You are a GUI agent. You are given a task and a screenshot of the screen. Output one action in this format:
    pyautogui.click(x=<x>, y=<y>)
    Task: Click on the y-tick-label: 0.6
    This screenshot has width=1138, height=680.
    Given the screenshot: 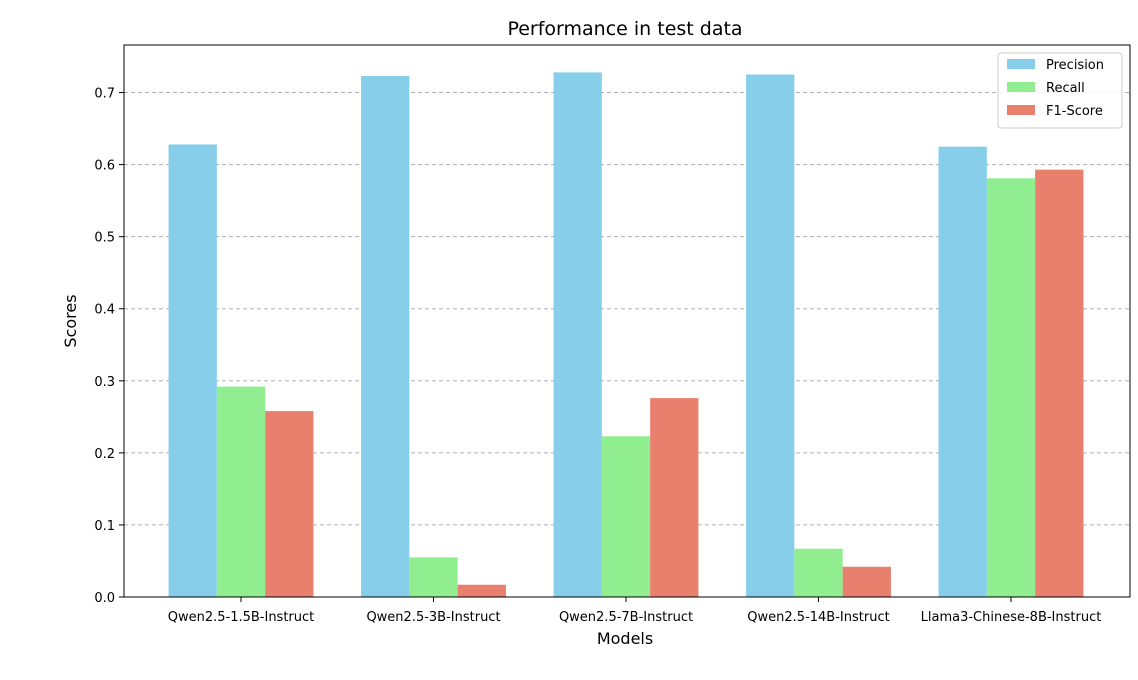 What is the action you would take?
    pyautogui.click(x=104, y=166)
    